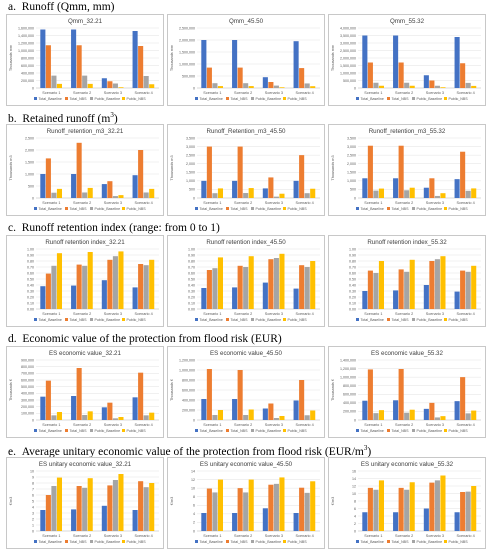 The height and width of the screenshot is (550, 493). Describe the element at coordinates (191, 273) in the screenshot. I see `y-tick-label: 0.60` at that location.